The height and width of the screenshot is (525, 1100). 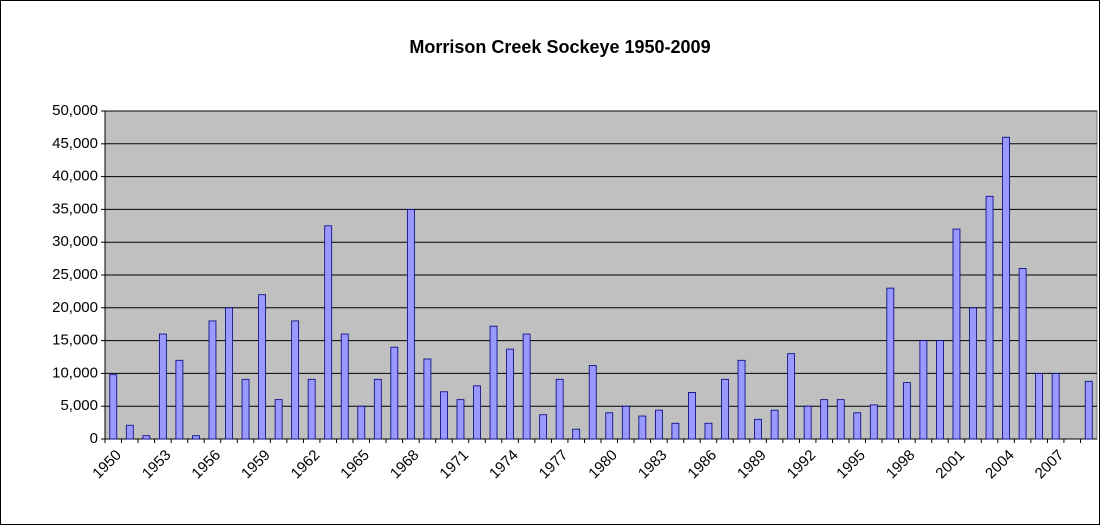 I want to click on y-tick-label: 5,000, so click(x=79, y=405).